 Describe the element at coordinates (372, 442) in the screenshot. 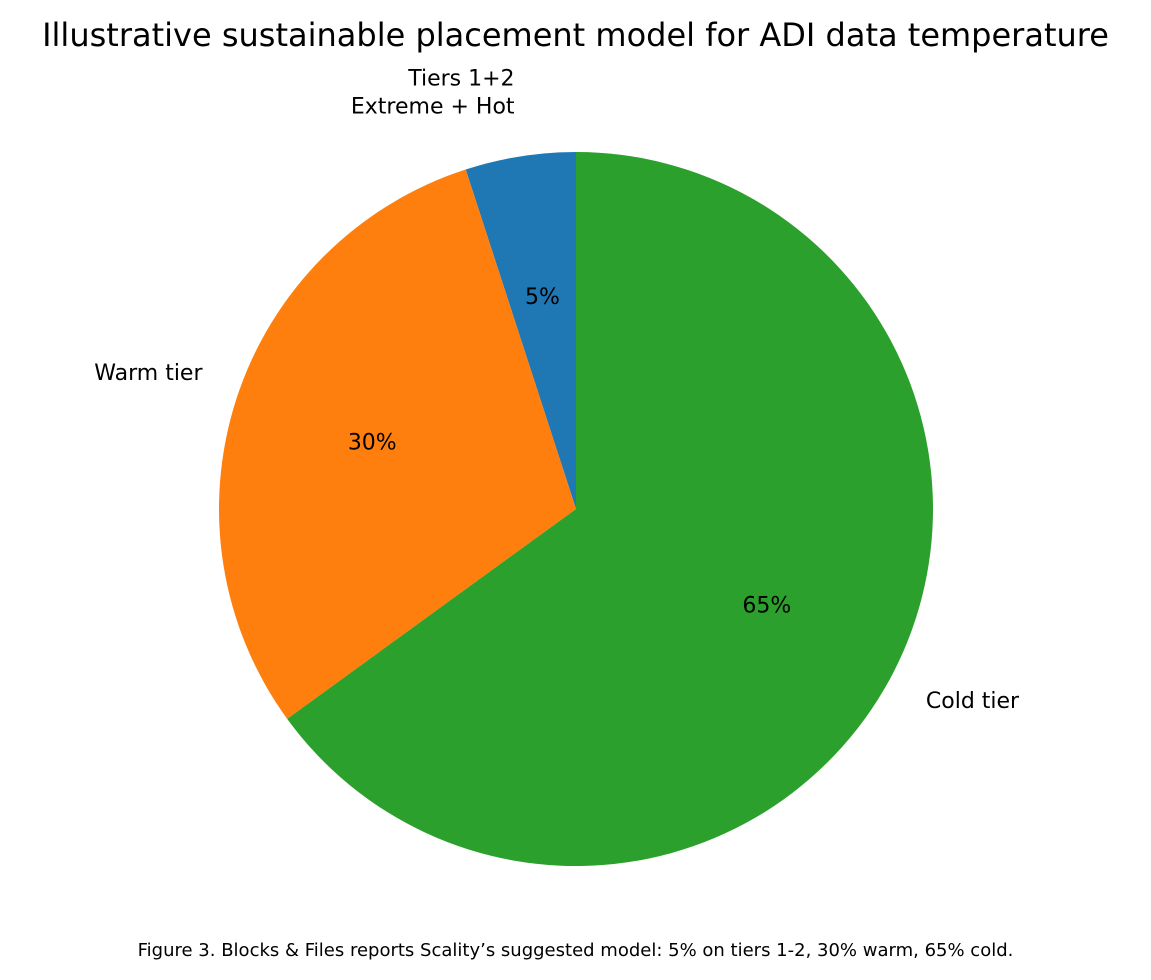

I see `slice-percent-label-1: 30%` at that location.